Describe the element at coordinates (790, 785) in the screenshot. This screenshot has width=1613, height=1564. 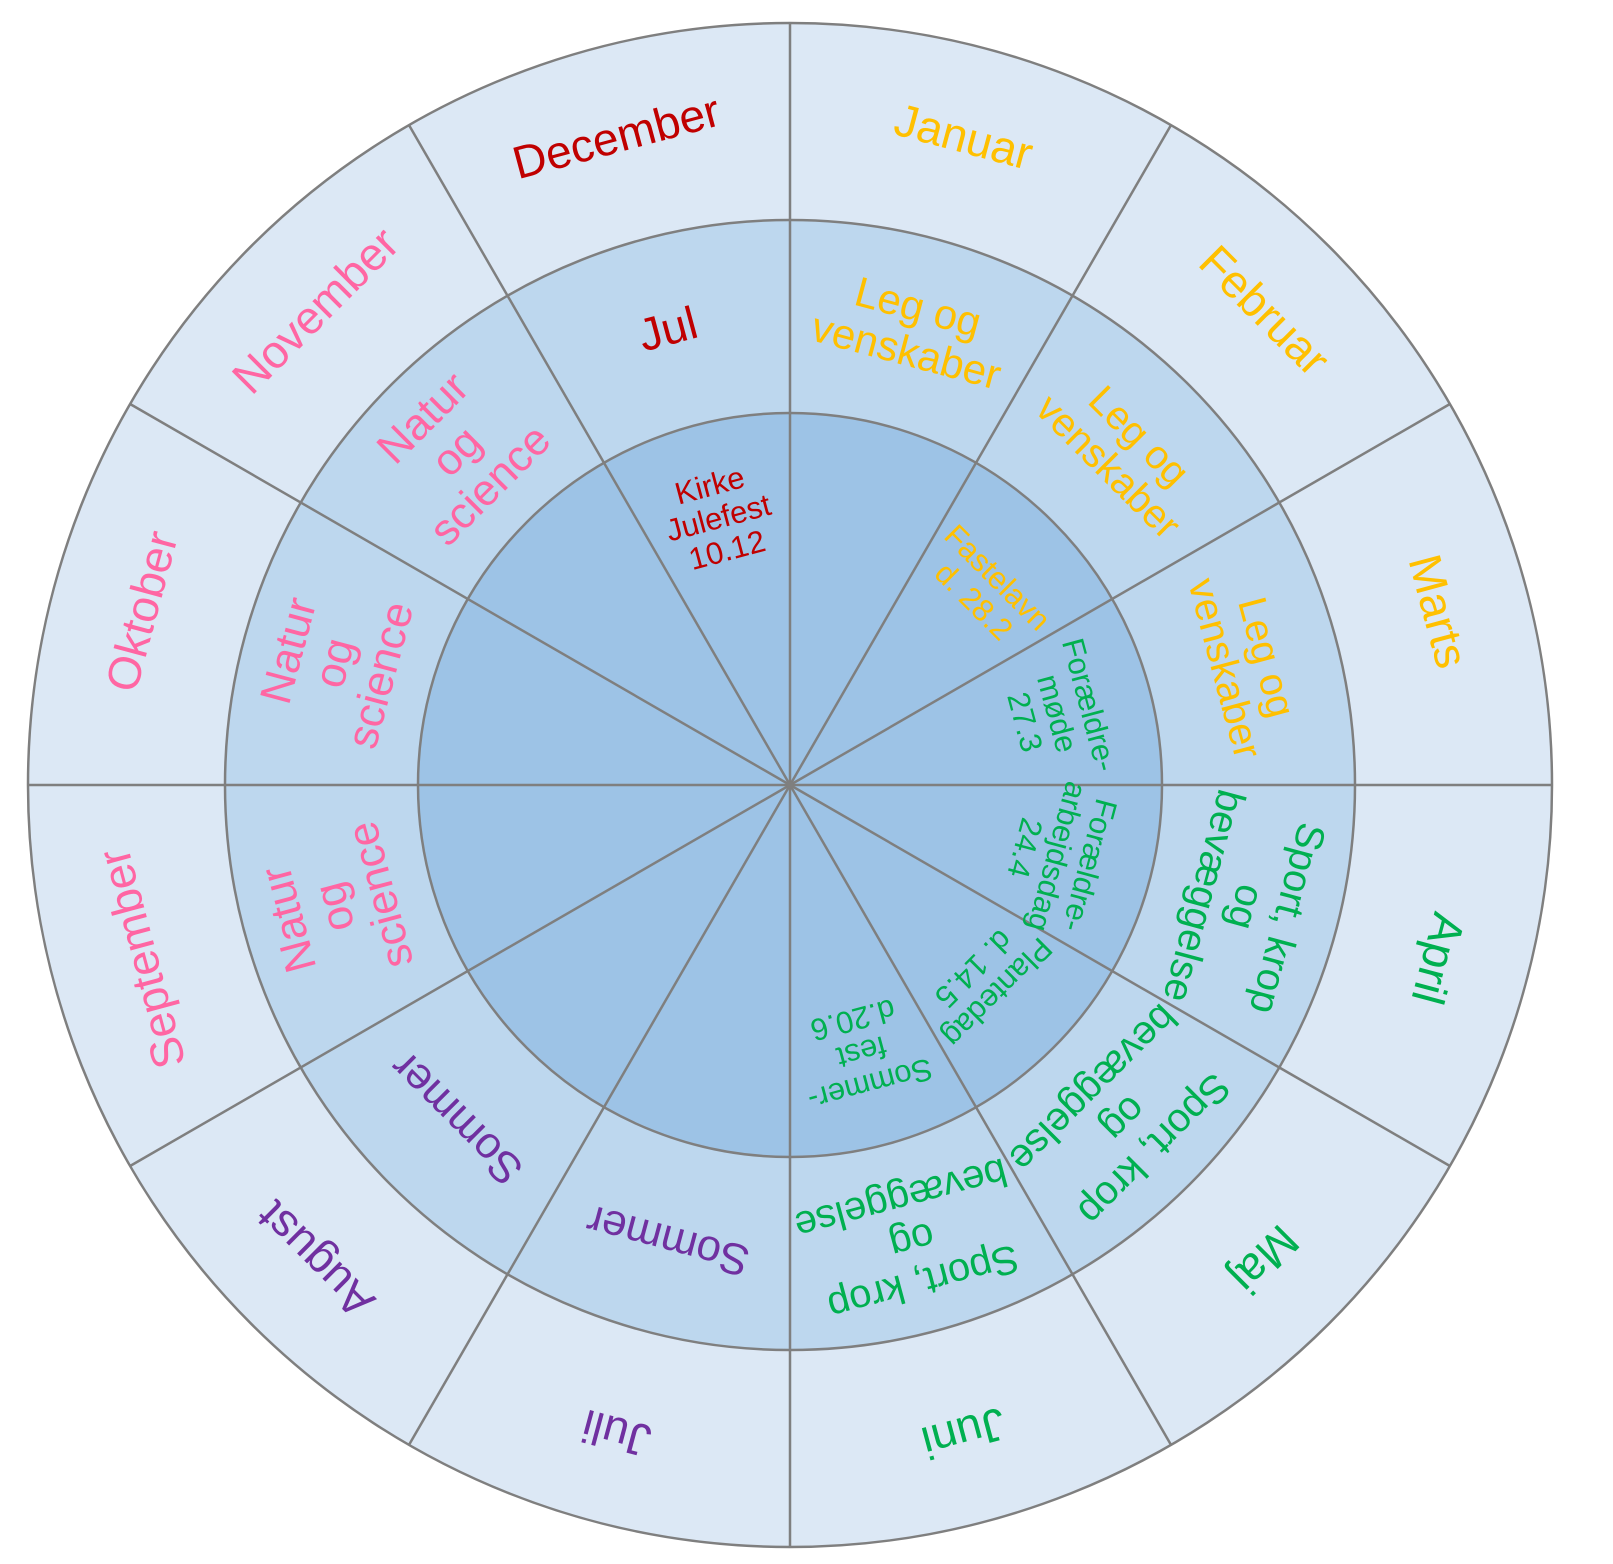
I see `center-hub` at that location.